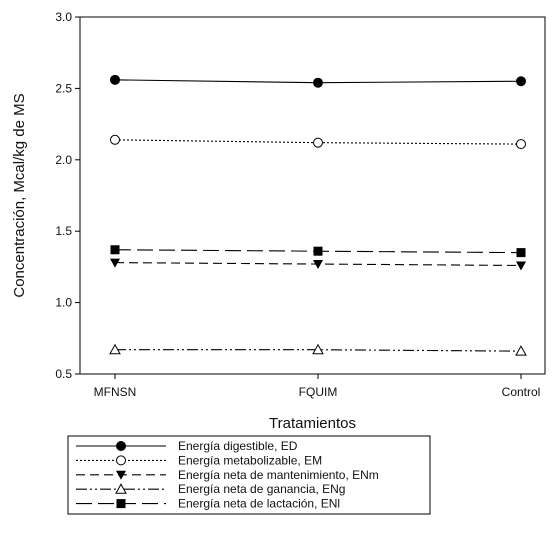 The image size is (553, 538). What do you see at coordinates (259, 504) in the screenshot?
I see `legend-label: Energía neta de lactación, ENl` at bounding box center [259, 504].